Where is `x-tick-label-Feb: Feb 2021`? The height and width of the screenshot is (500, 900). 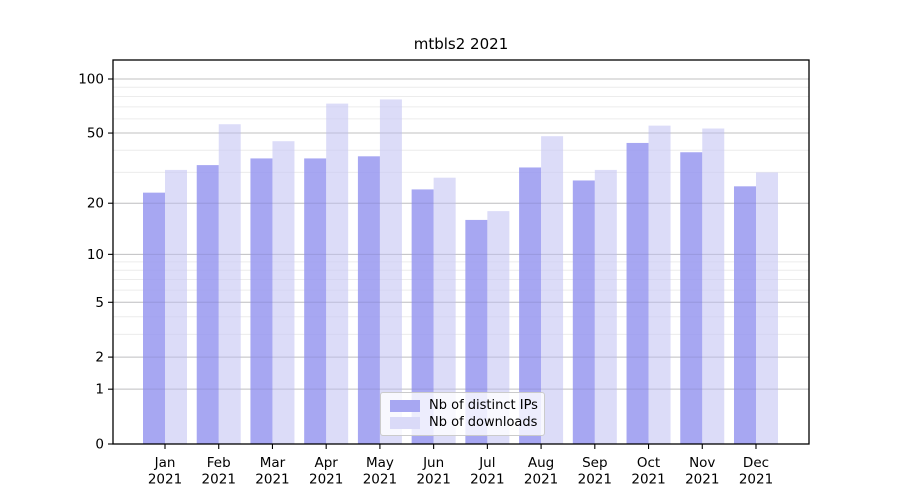
x-tick-label-Feb: Feb 2021 is located at coordinates (219, 471).